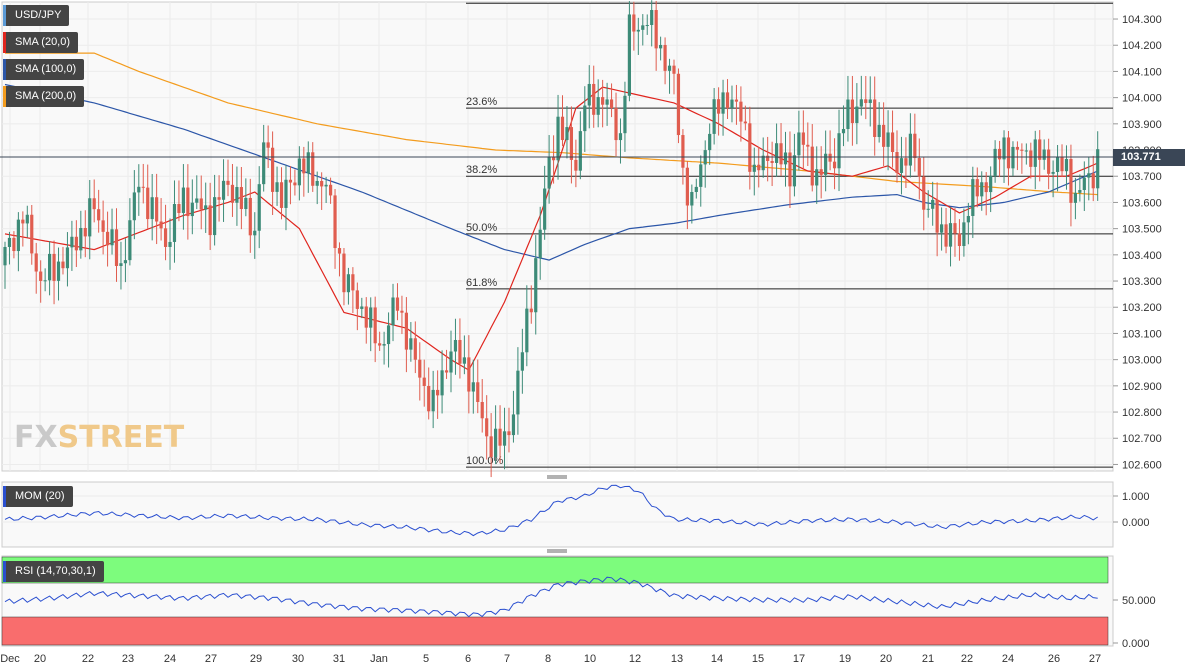  Describe the element at coordinates (576, 510) in the screenshot. I see `mom-grid: 1.000 0.000` at that location.